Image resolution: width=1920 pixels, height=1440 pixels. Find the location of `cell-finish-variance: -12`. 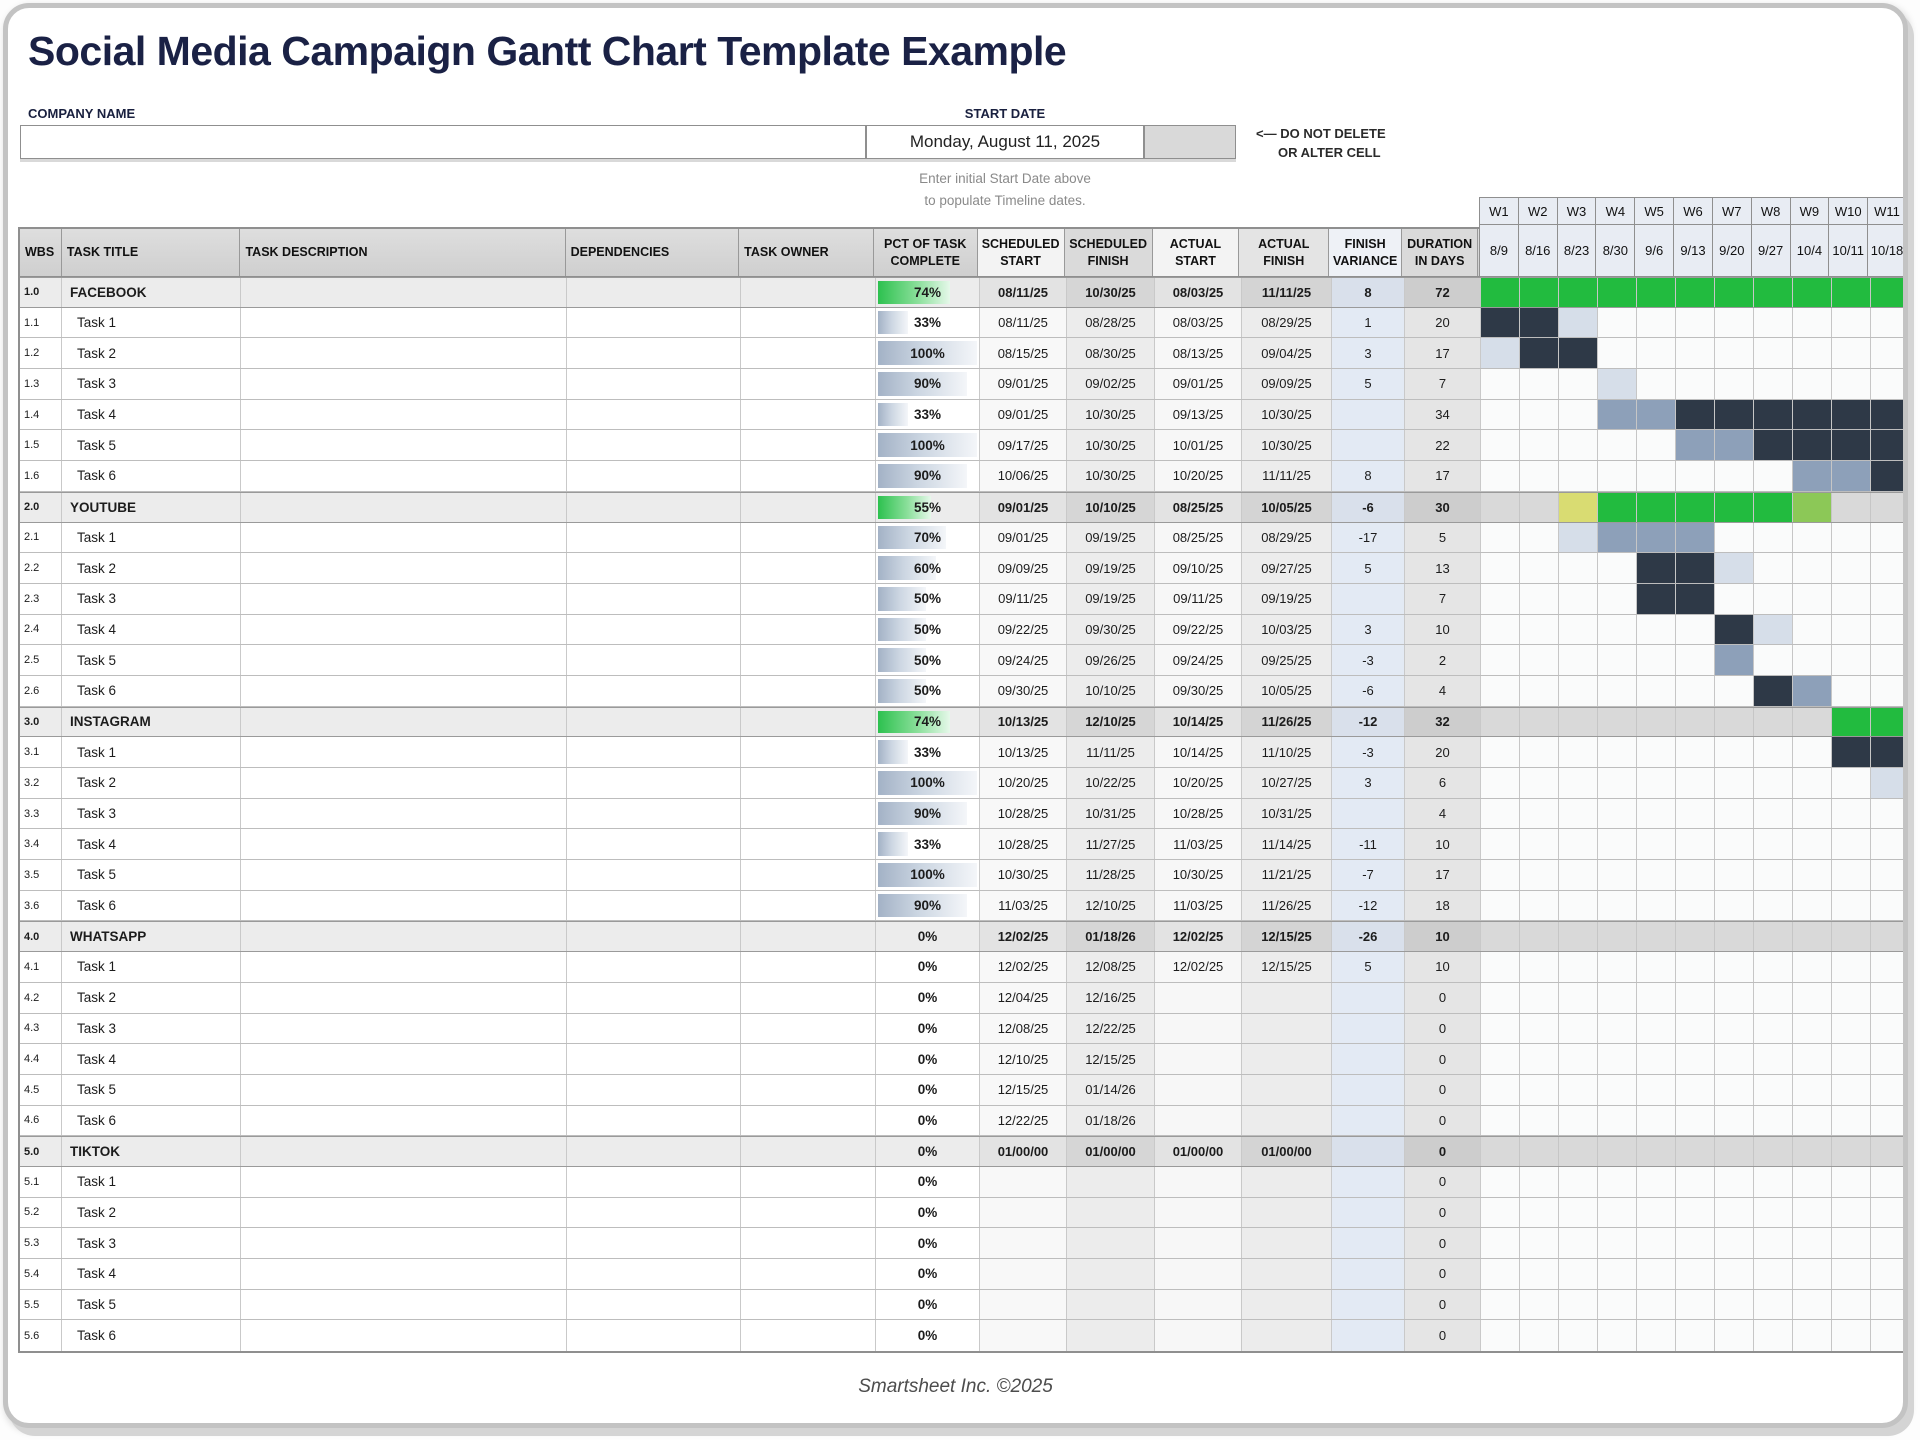

cell-finish-variance: -12 is located at coordinates (1368, 722).